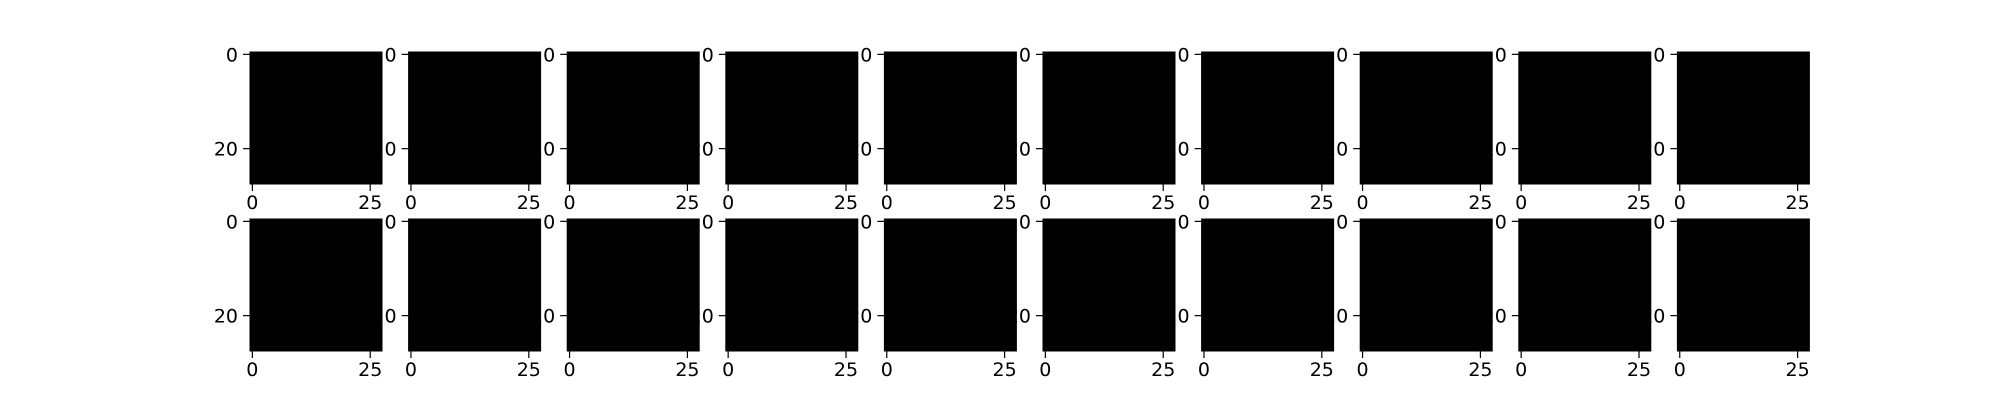 The width and height of the screenshot is (2000, 400). Describe the element at coordinates (529, 370) in the screenshot. I see `reconstruction-1-xtick-label-25: 25` at that location.